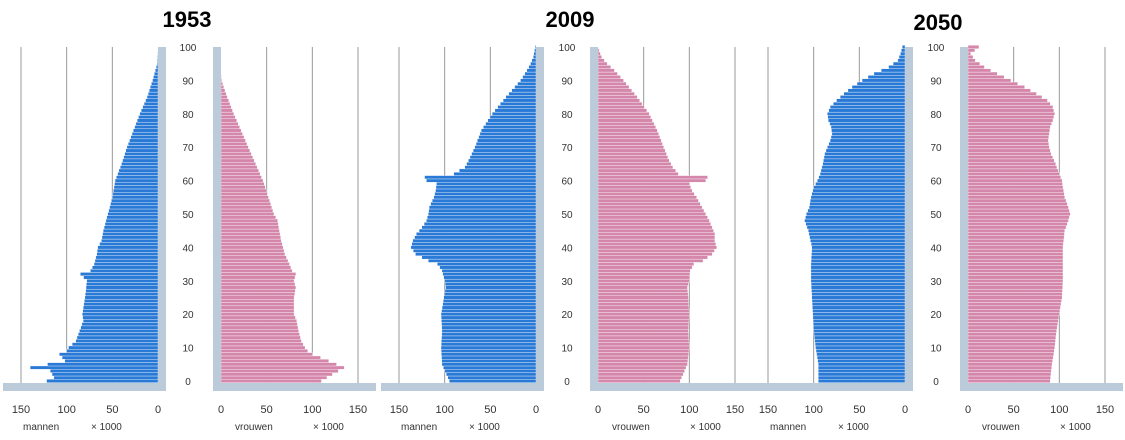 The image size is (1125, 440). I want to click on x-tick-label: 100, so click(312, 410).